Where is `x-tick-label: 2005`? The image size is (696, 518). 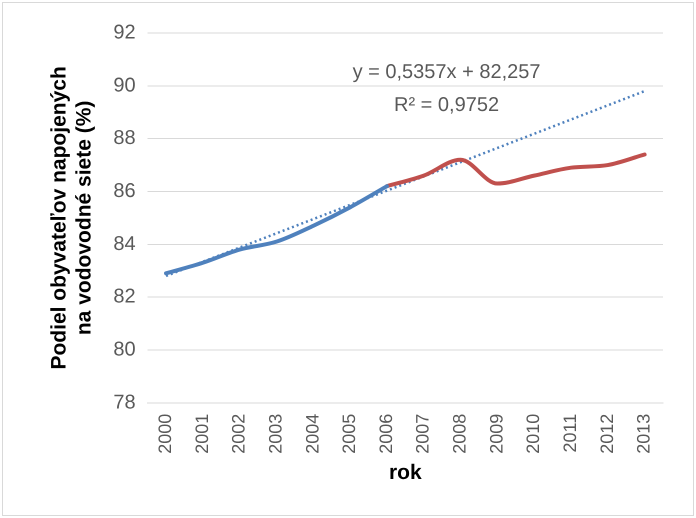
x-tick-label: 2005 is located at coordinates (349, 434).